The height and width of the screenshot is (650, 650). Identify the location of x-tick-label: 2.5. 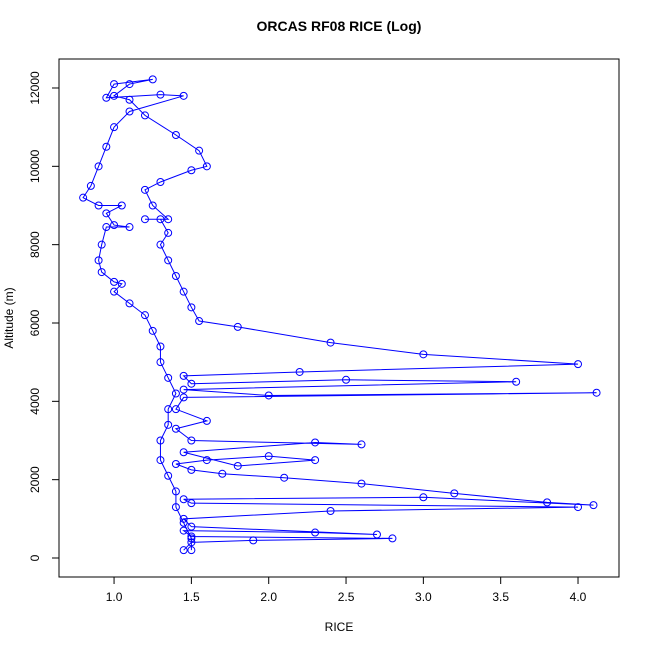
(346, 597).